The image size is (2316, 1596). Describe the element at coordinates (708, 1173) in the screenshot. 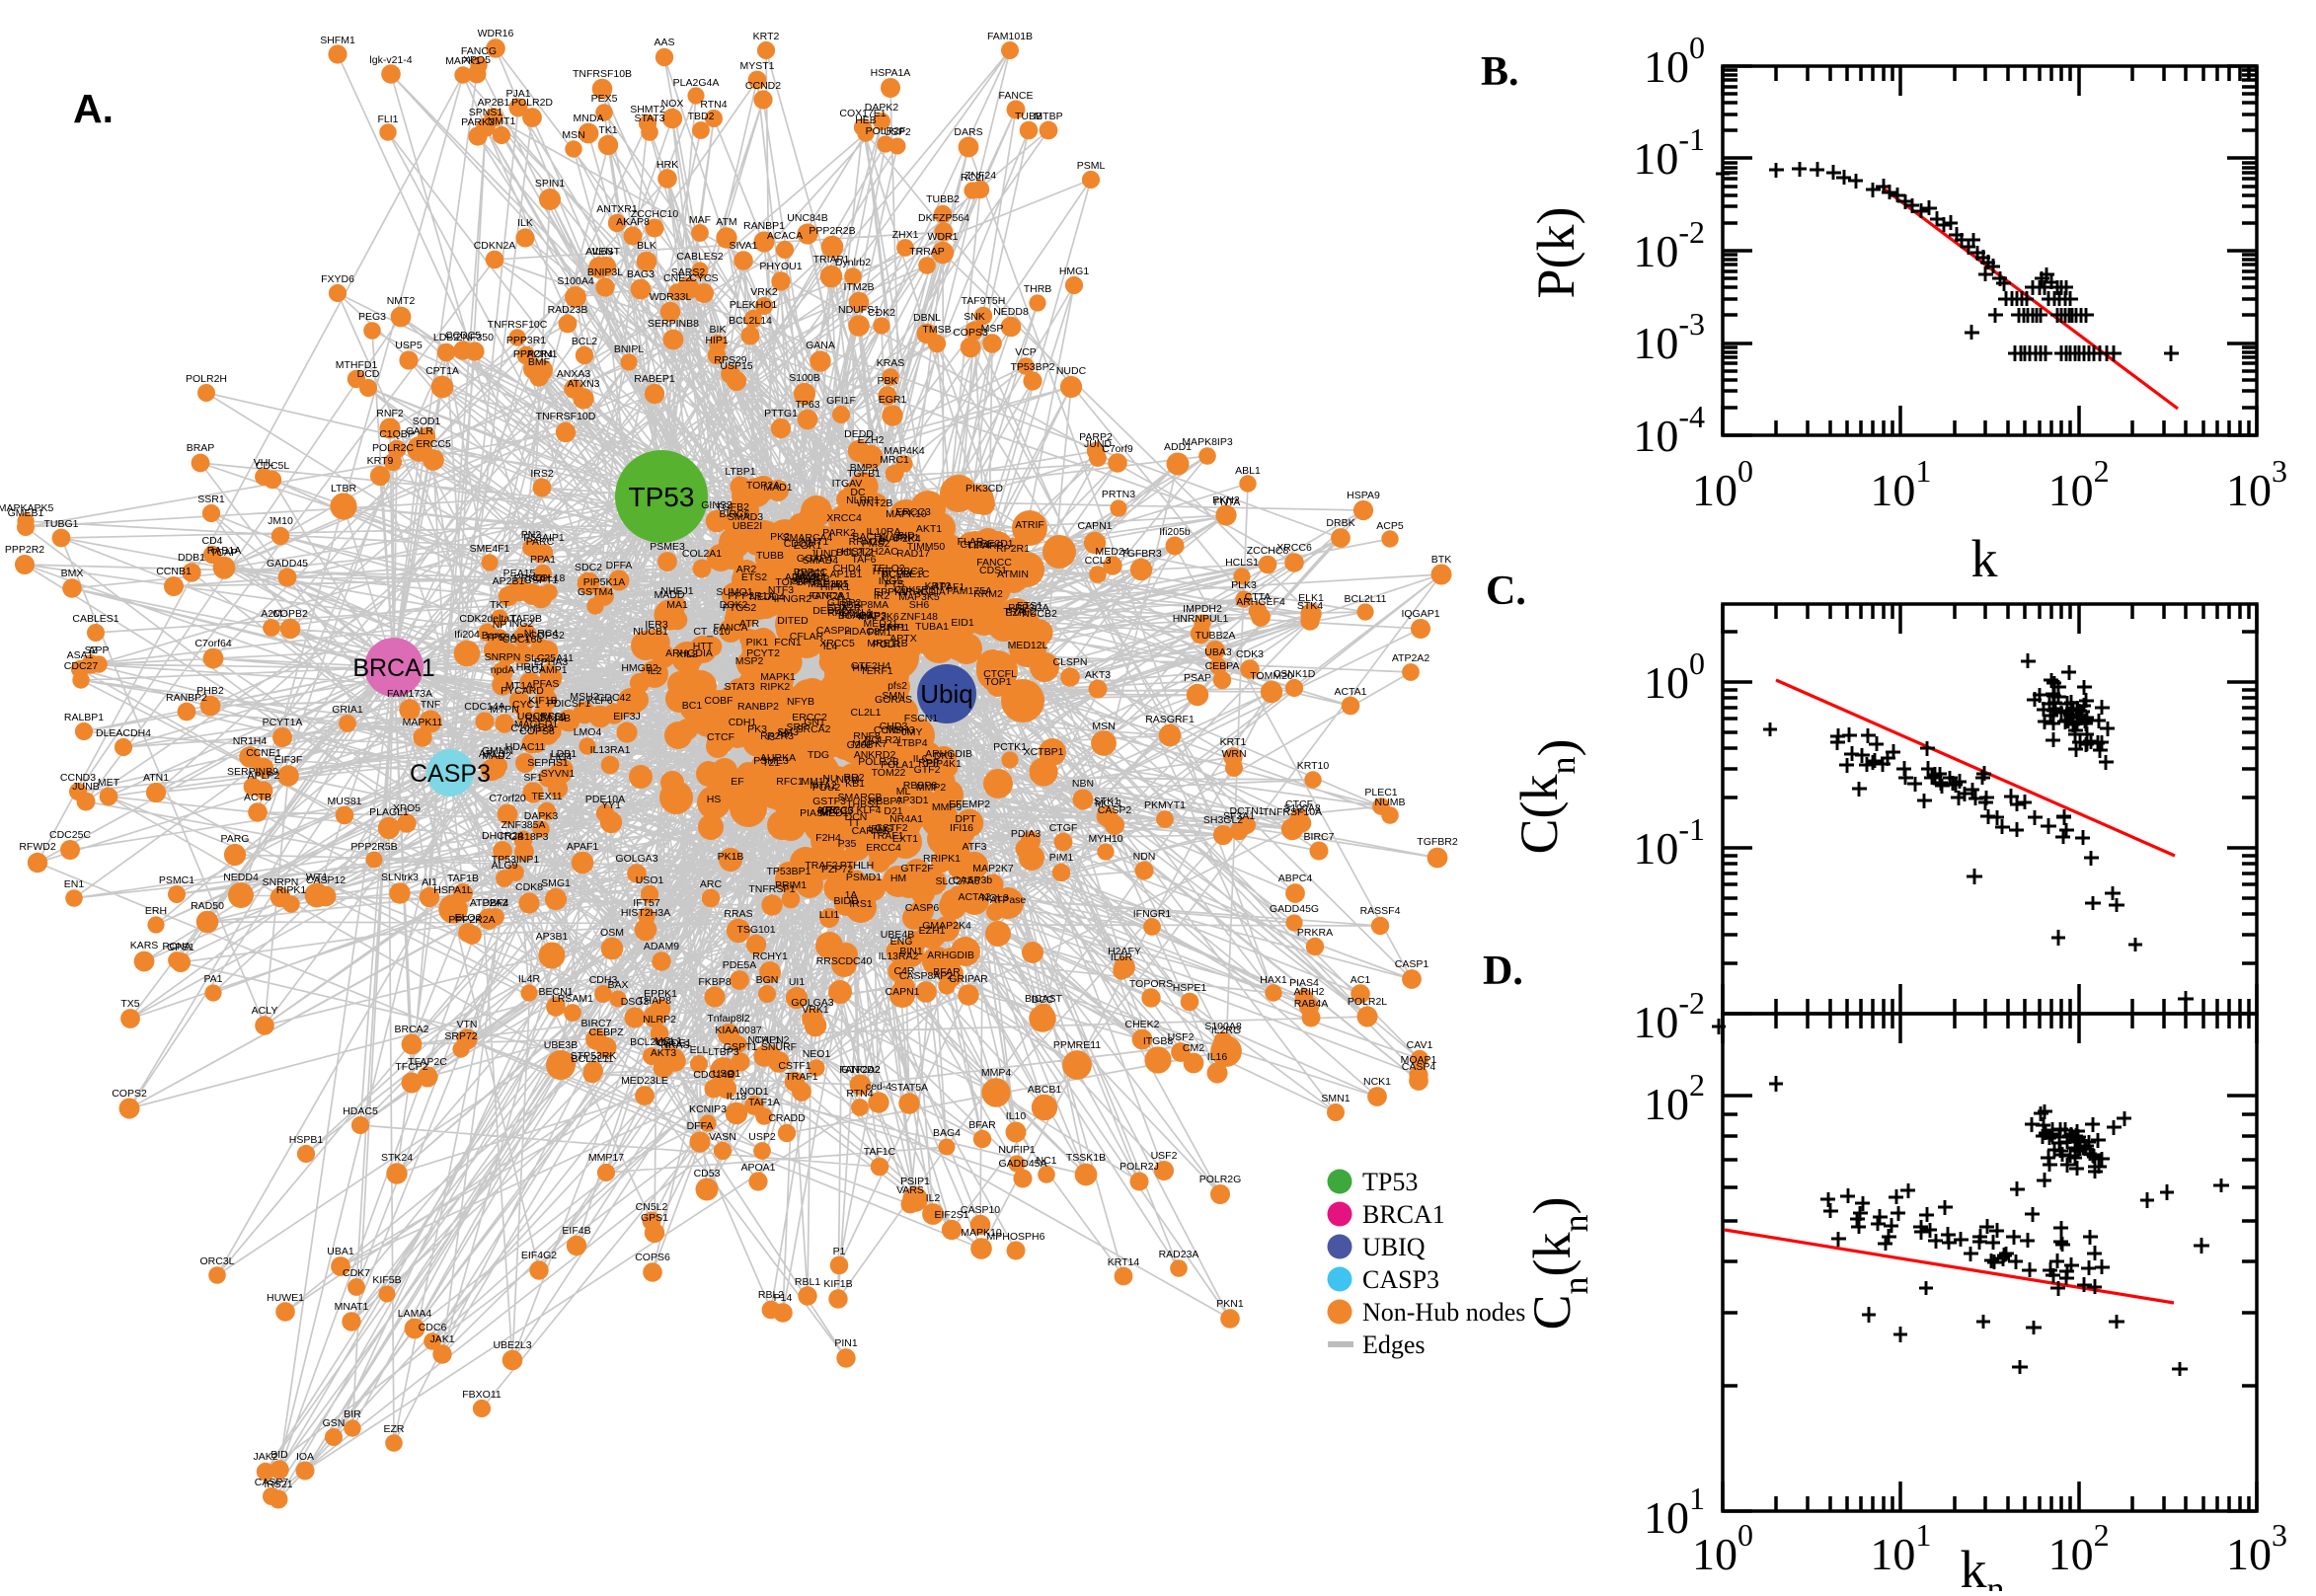

I see `svg-text: CD53` at that location.